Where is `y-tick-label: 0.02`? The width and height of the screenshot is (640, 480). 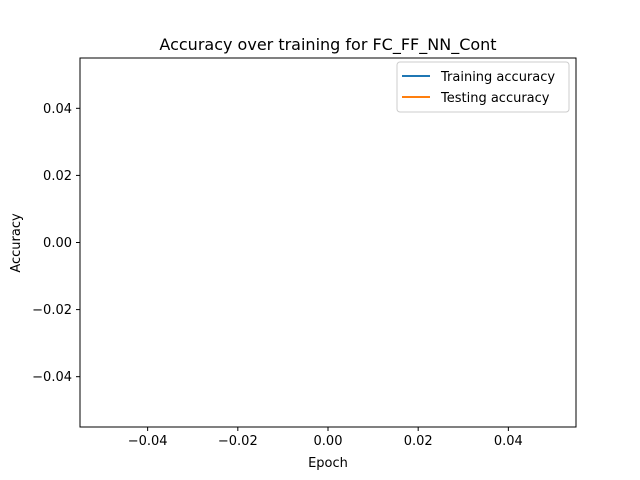 y-tick-label: 0.02 is located at coordinates (57, 176).